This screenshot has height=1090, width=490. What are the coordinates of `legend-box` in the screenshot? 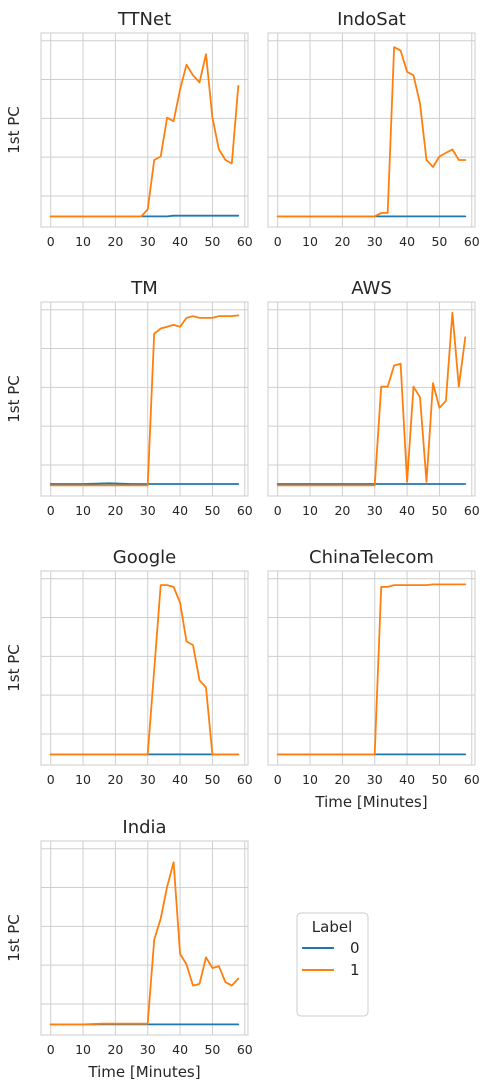 It's located at (332, 964).